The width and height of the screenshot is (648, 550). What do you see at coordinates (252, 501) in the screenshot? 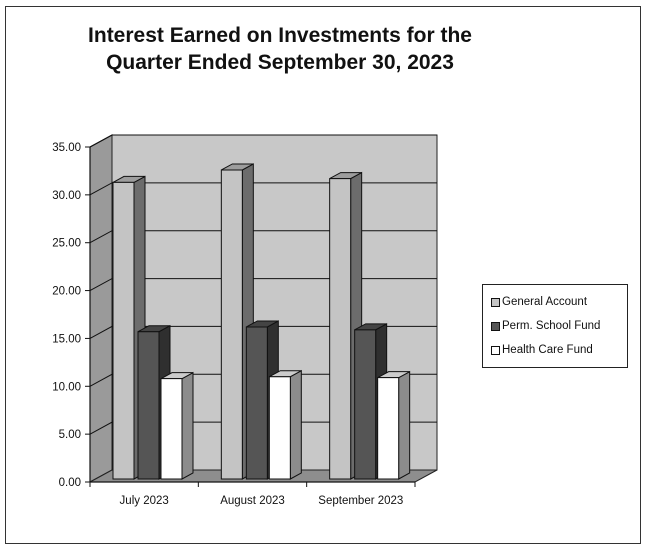
I see `x-tick-label: August 2023` at bounding box center [252, 501].